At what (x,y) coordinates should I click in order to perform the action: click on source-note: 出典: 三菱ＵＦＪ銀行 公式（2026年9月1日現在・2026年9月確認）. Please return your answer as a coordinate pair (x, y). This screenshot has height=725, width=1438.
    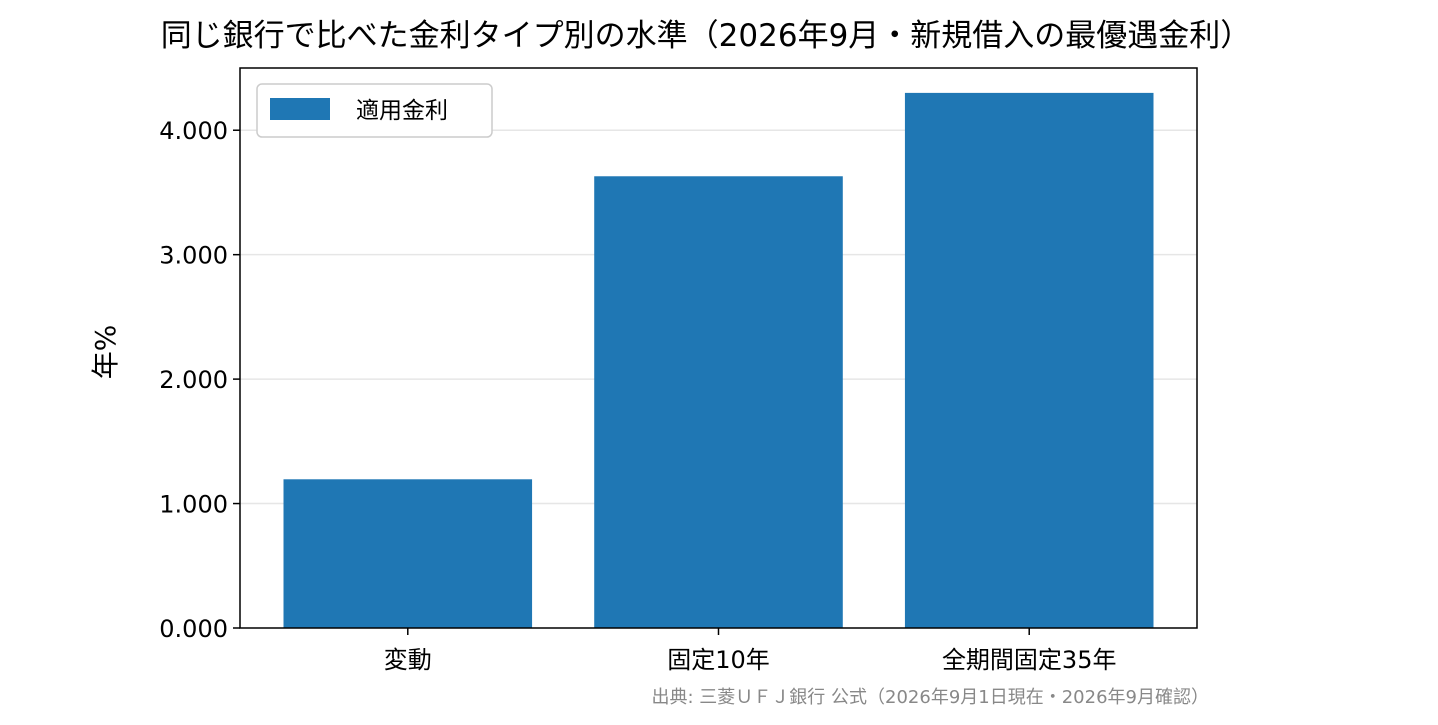
    Looking at the image, I should click on (930, 697).